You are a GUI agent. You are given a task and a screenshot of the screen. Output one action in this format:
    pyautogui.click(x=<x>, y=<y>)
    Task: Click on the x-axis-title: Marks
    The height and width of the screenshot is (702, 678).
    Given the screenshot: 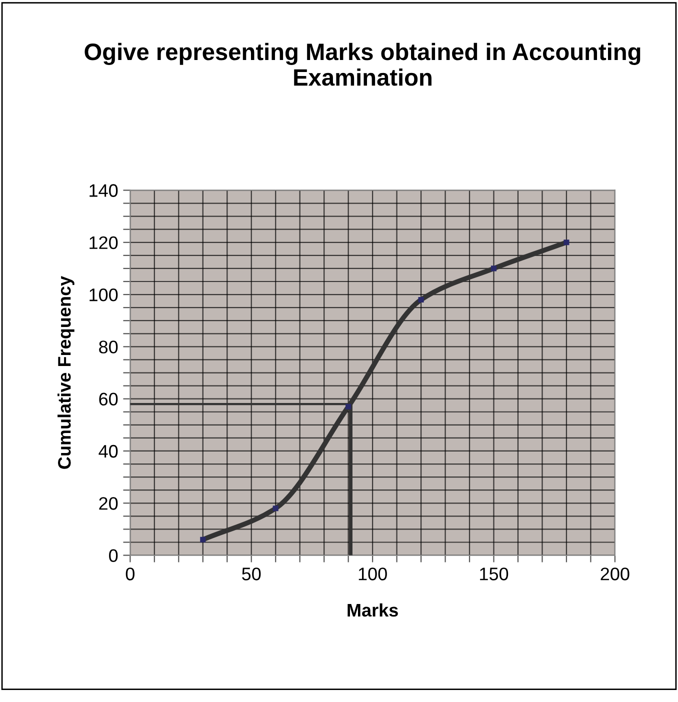 What is the action you would take?
    pyautogui.click(x=373, y=610)
    